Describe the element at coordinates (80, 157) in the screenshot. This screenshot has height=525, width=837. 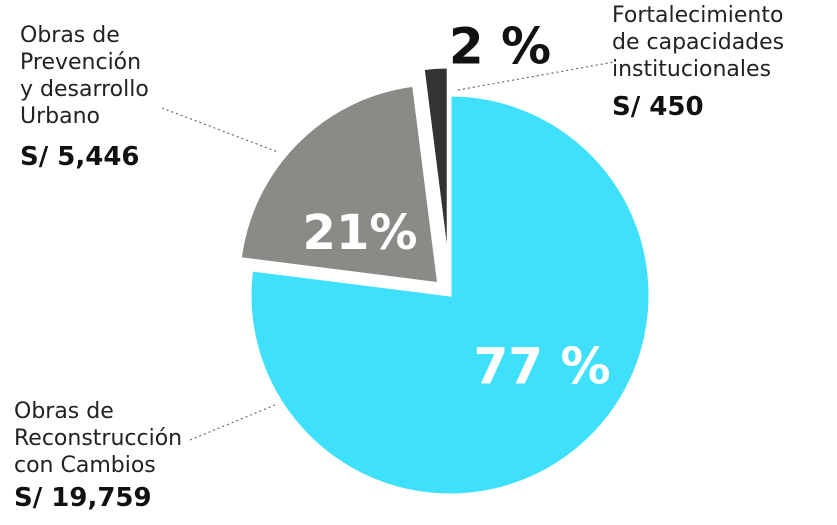
I see `amount-label: S/ 5,446` at that location.